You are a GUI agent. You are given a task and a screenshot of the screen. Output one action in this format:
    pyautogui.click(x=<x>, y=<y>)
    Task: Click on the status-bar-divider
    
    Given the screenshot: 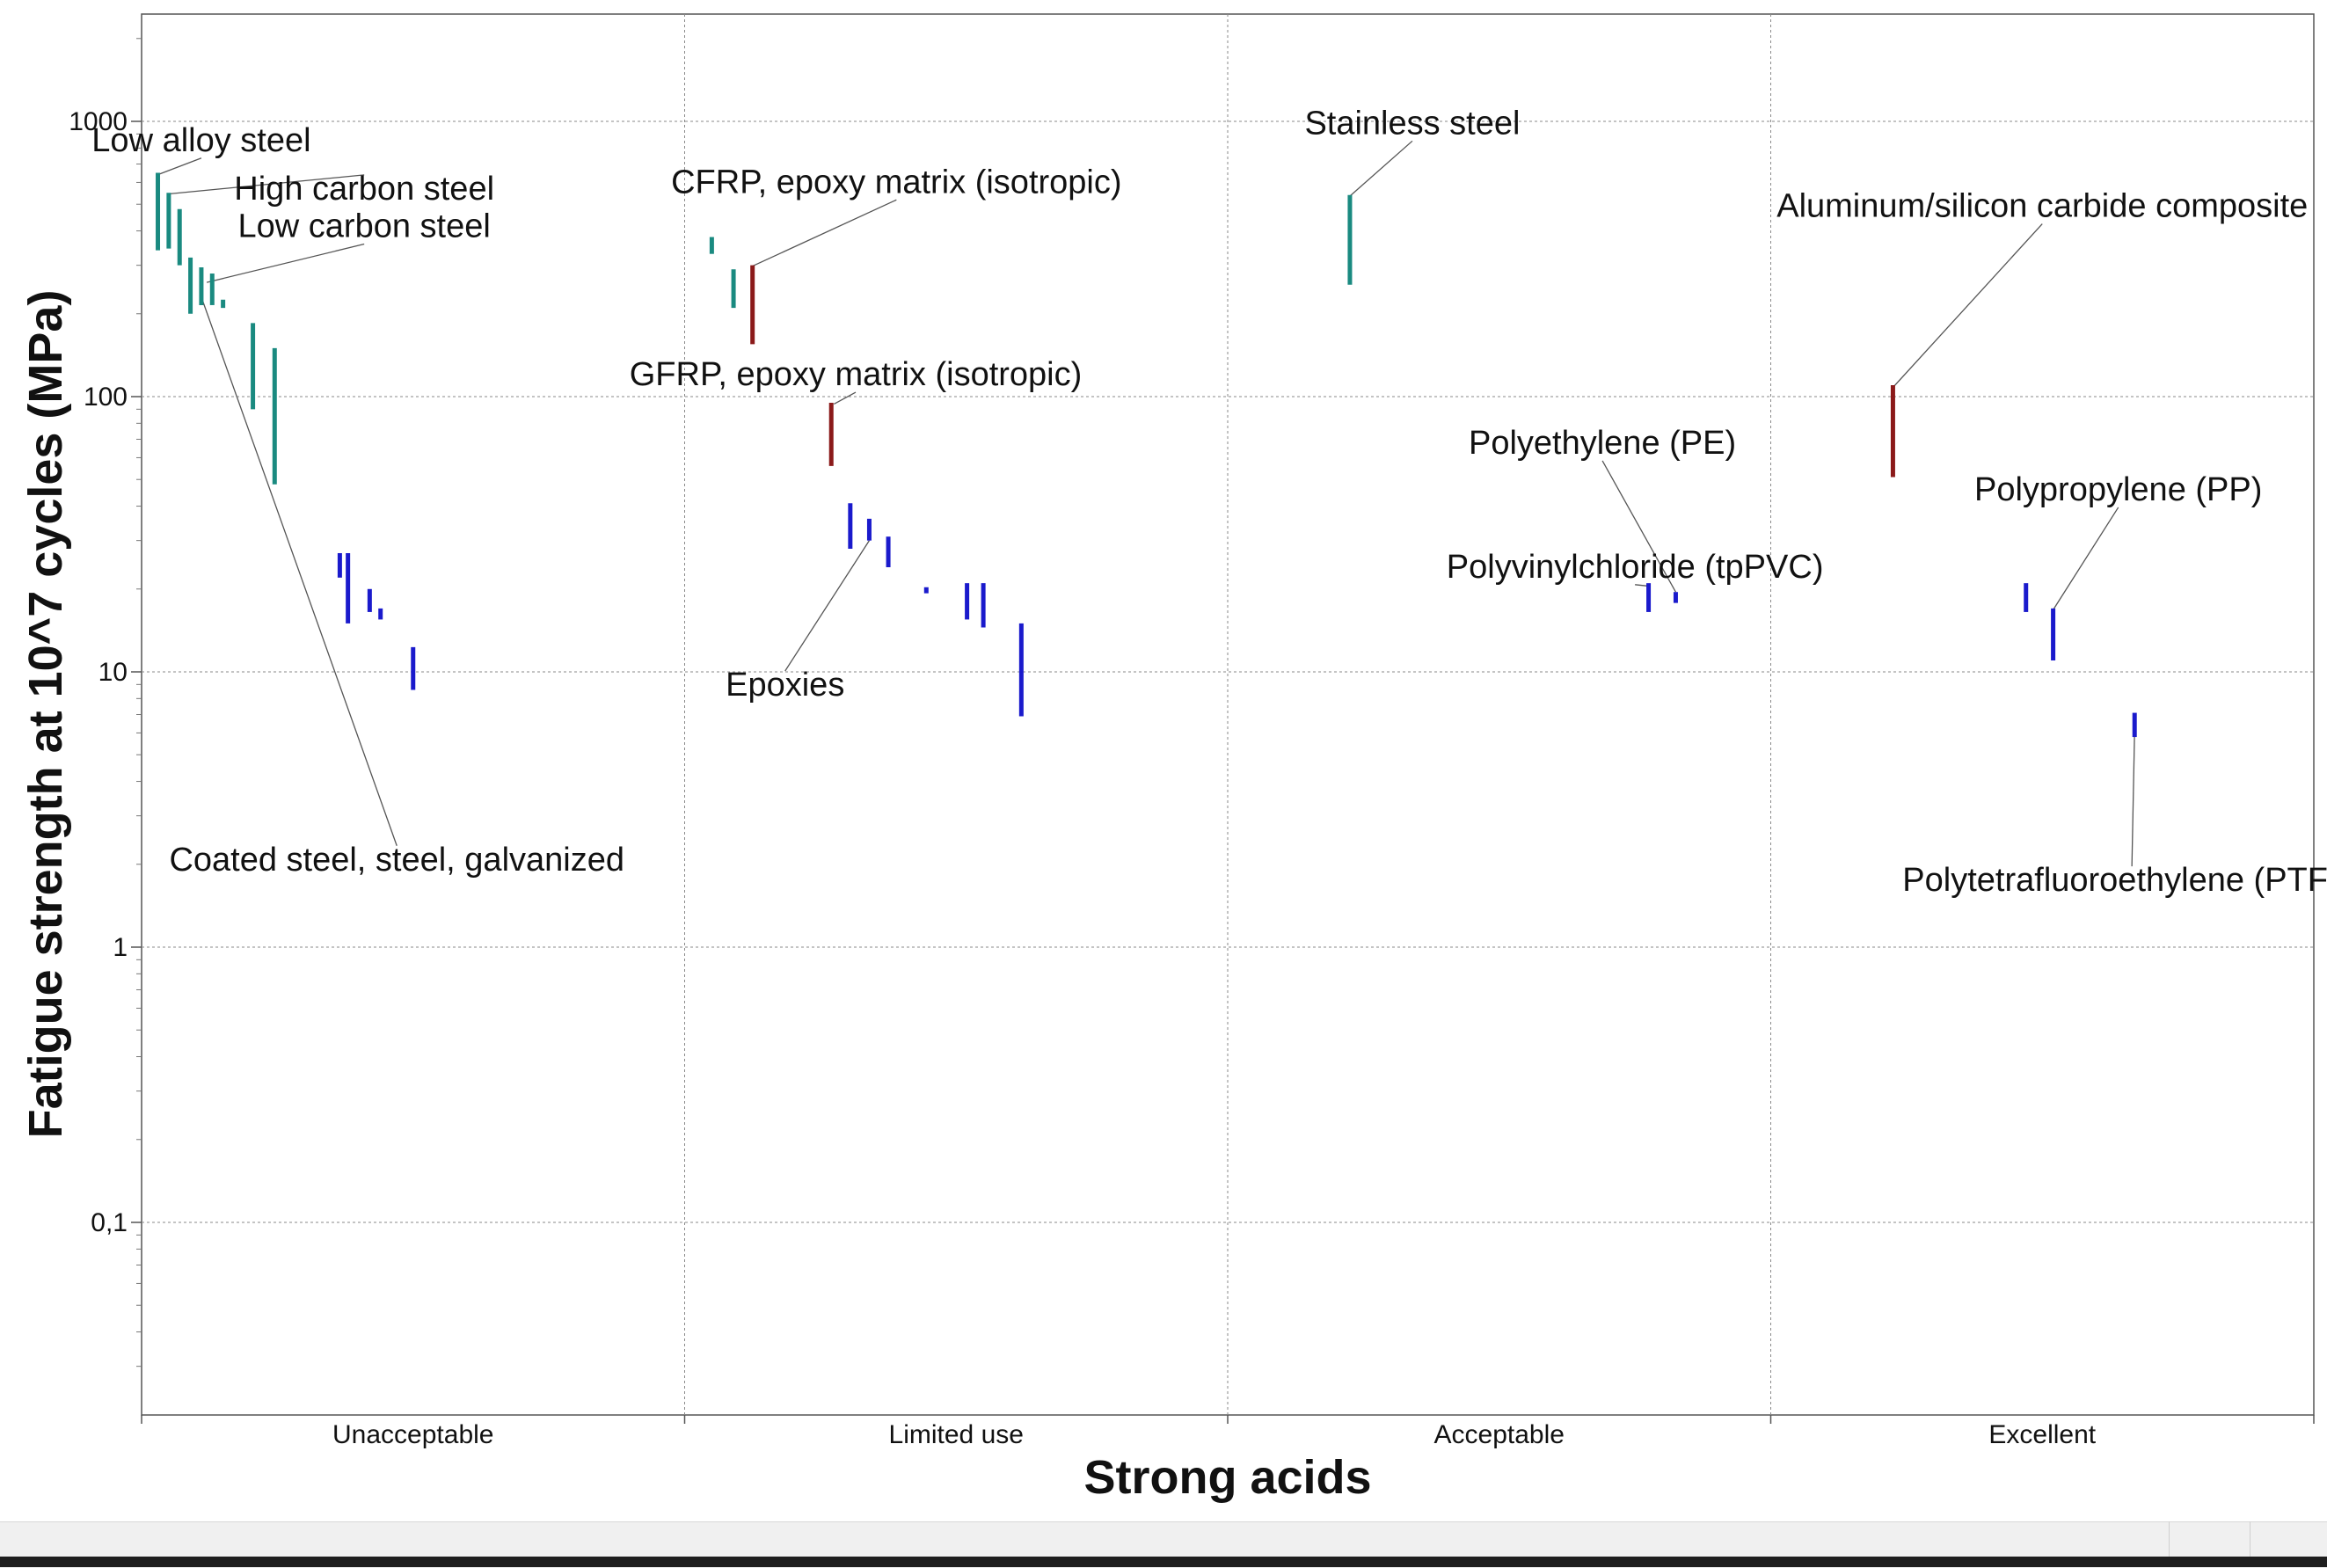 What is the action you would take?
    pyautogui.click(x=2169, y=1539)
    